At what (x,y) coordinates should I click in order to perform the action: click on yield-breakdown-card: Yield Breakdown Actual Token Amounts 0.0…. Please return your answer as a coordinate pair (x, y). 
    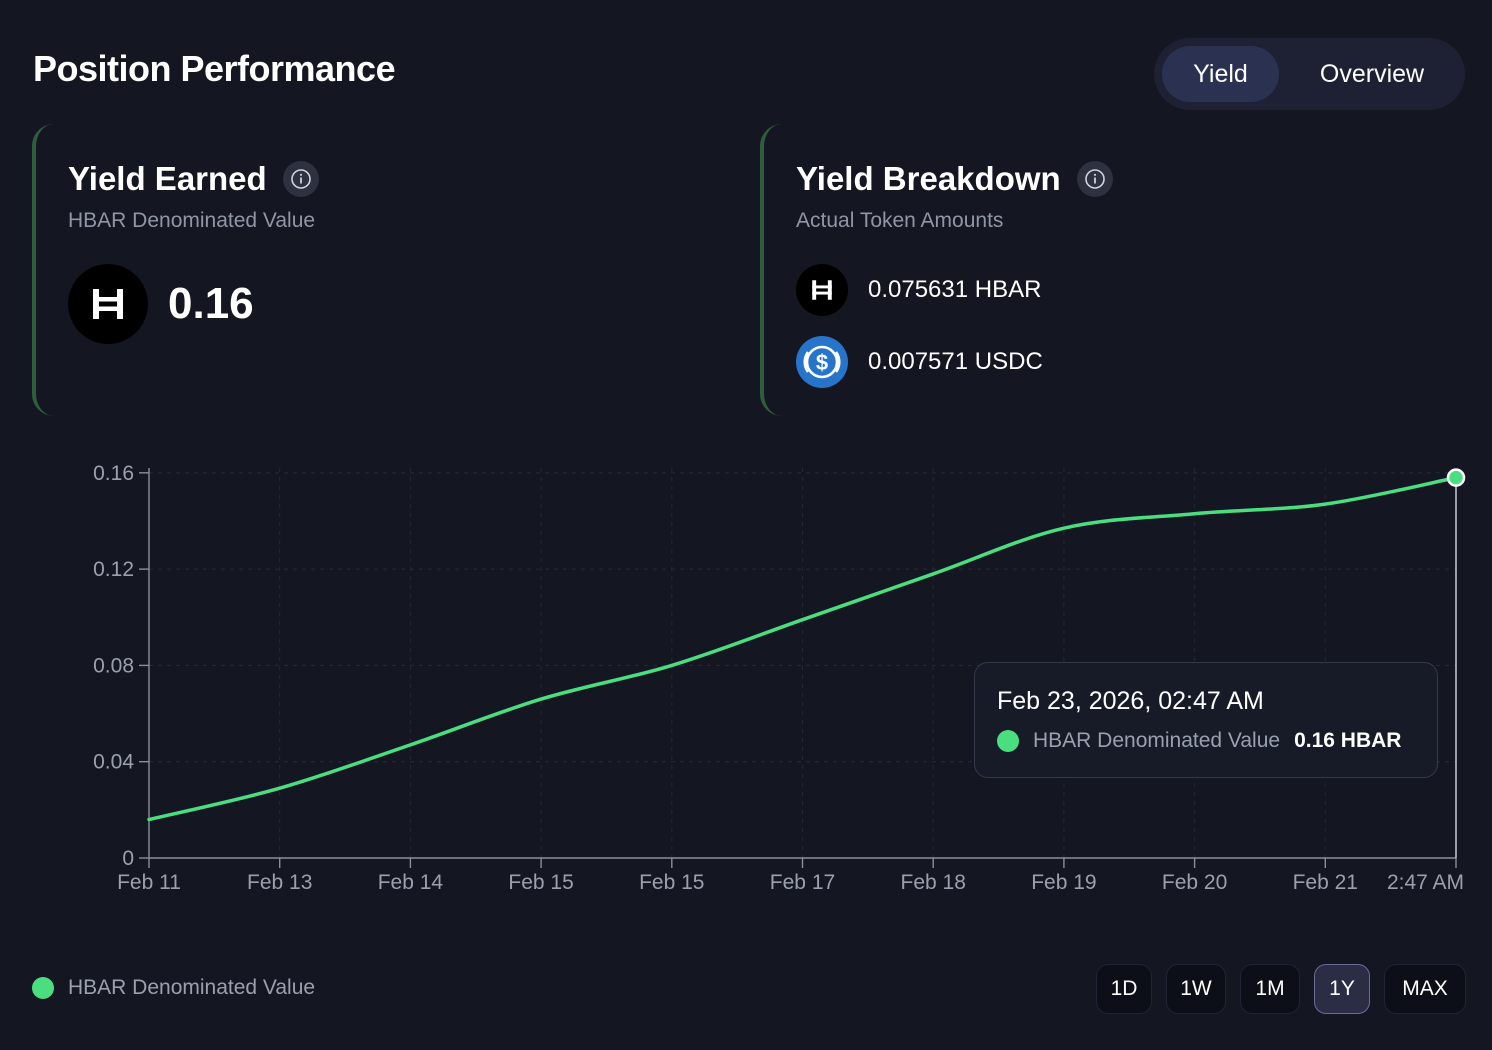
    Looking at the image, I should click on (1110, 270).